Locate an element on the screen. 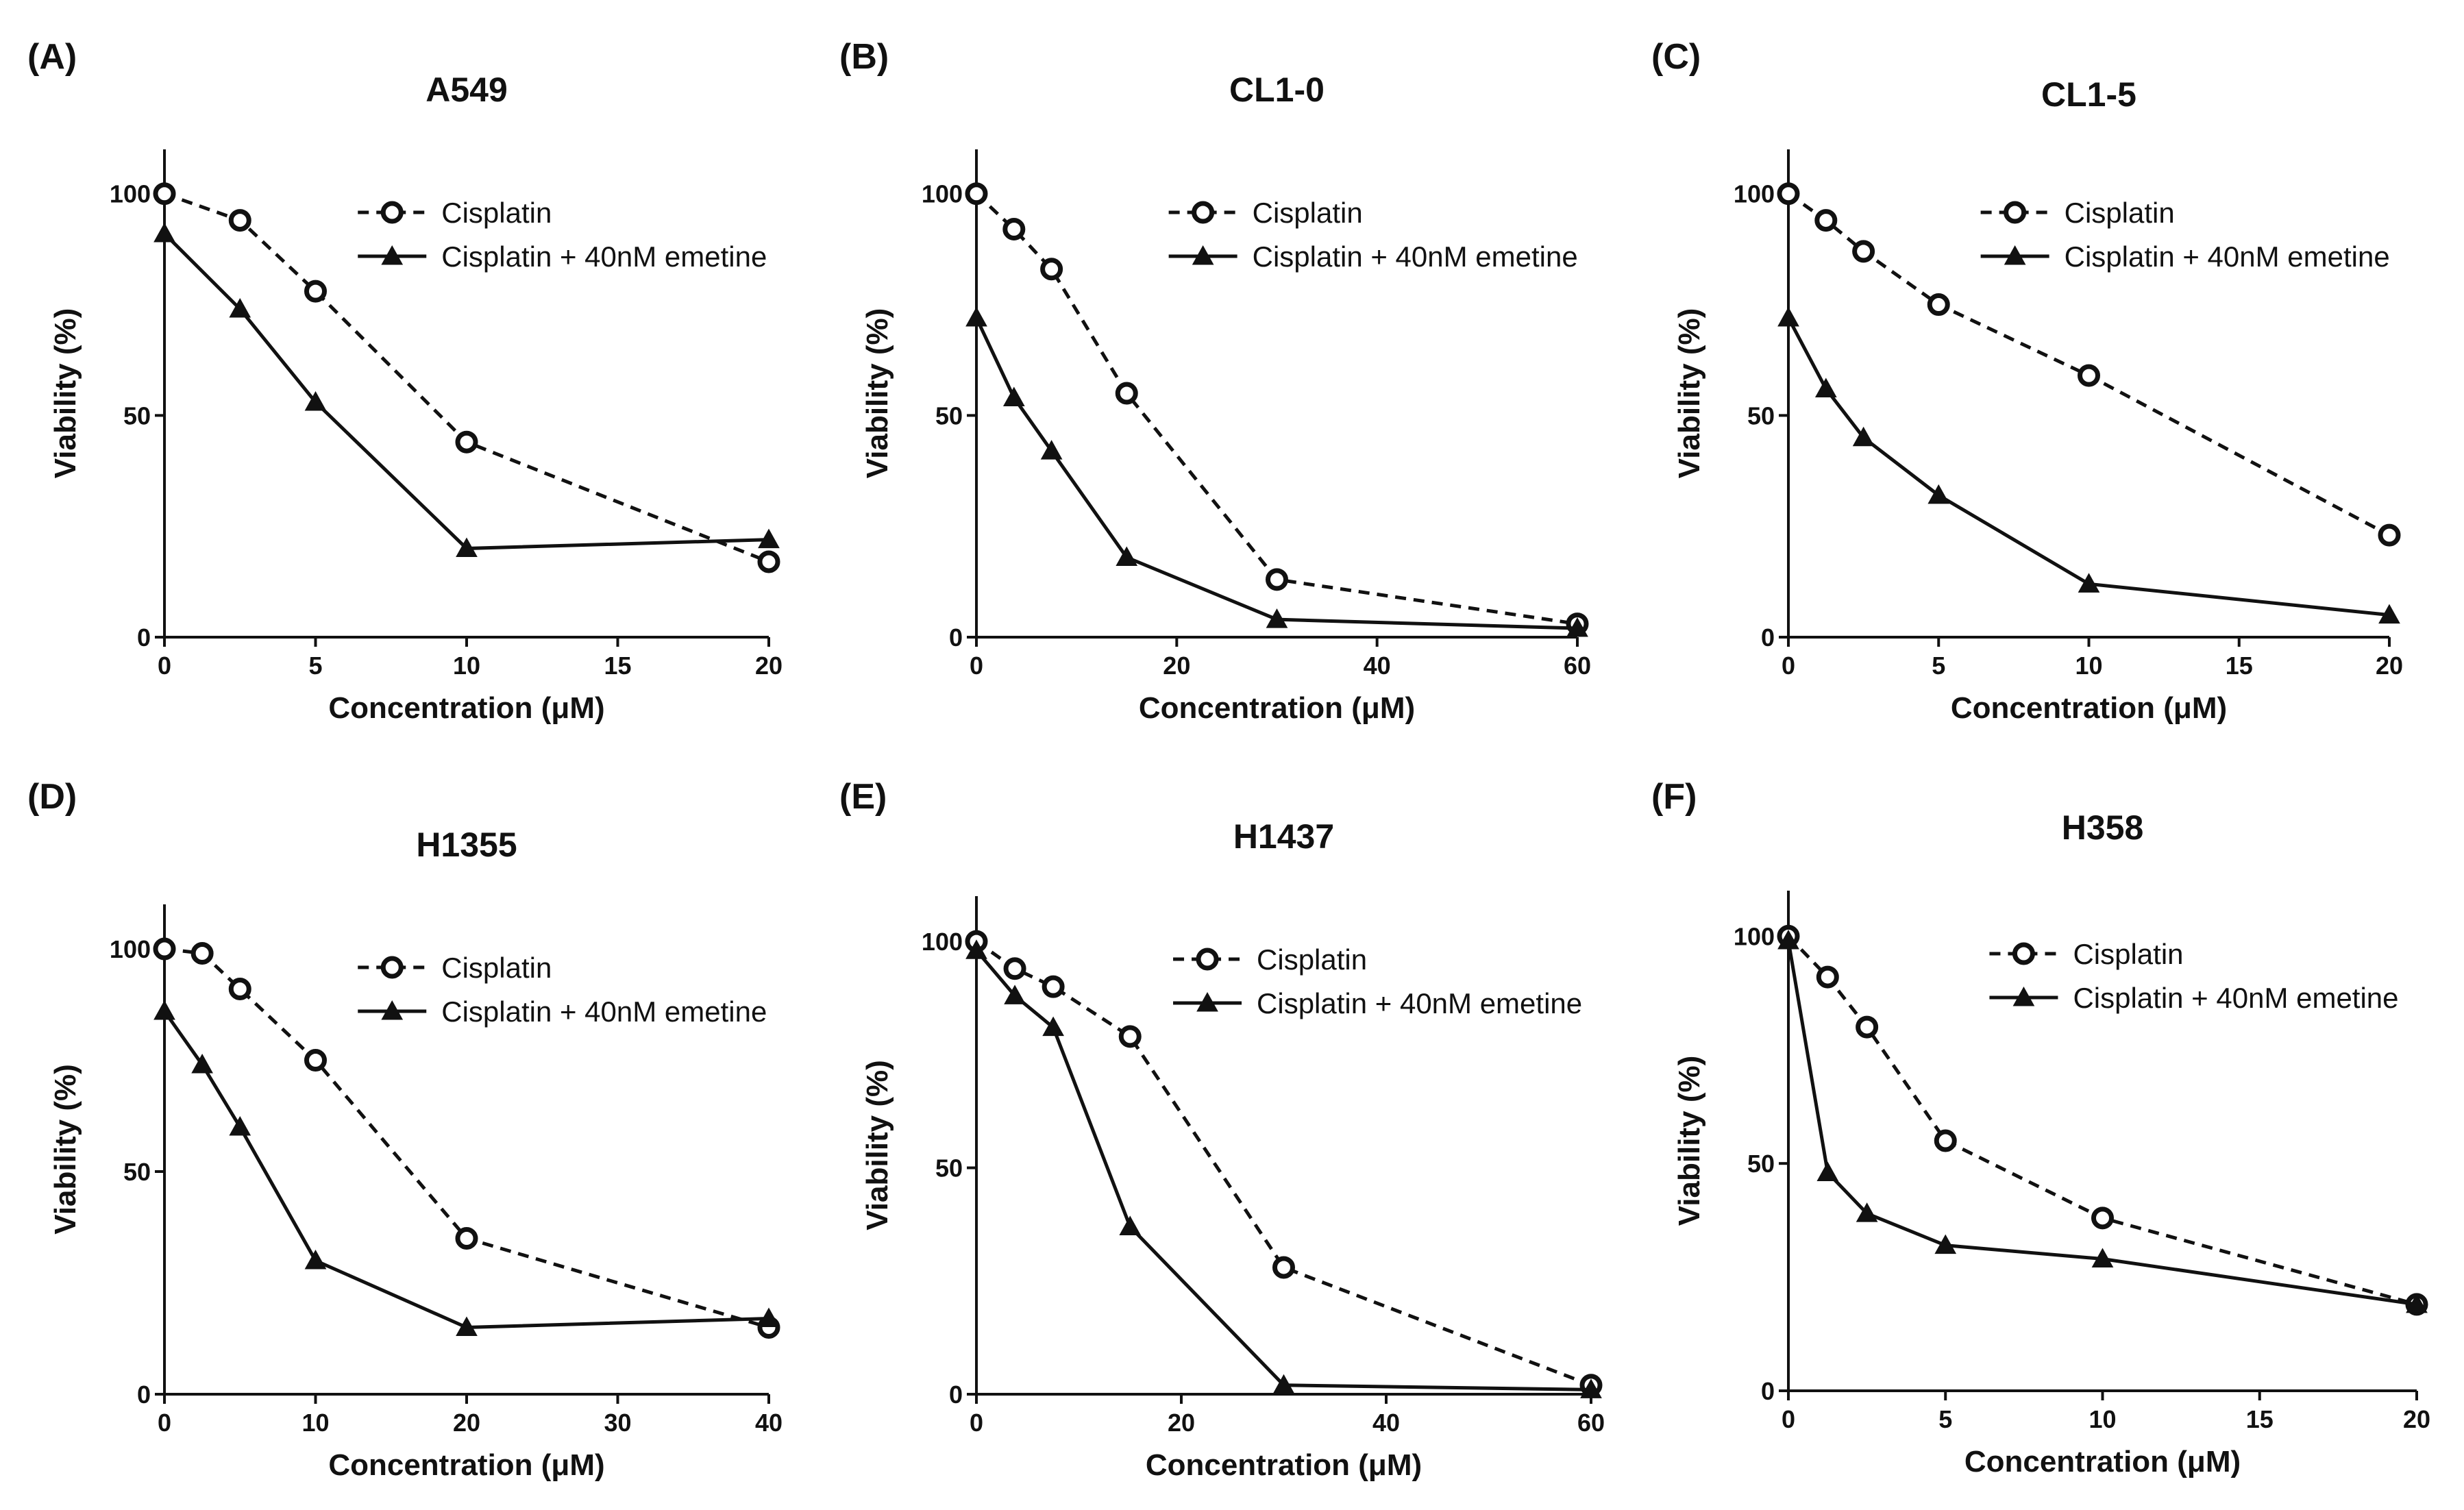  x-tick-label: 5 is located at coordinates (1938, 666).